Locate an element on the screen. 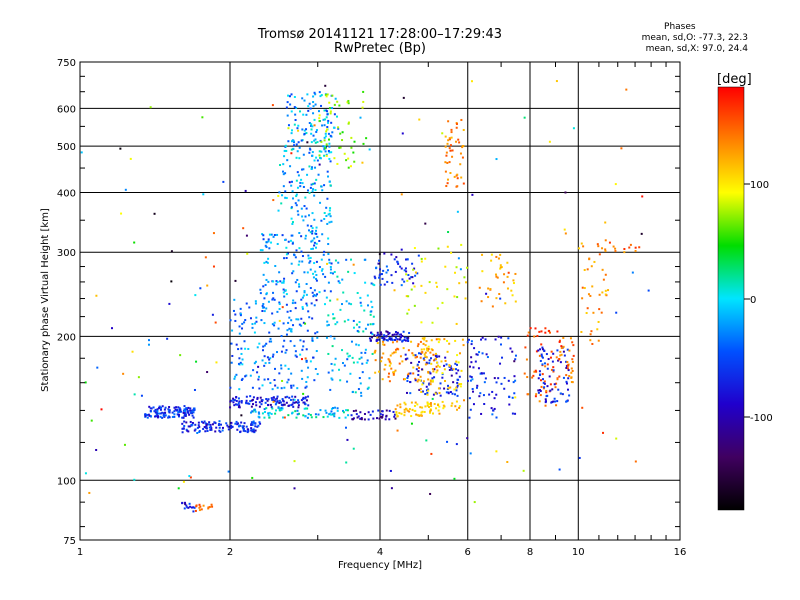 The height and width of the screenshot is (600, 800). stats-x-mode: mean, sd,X: 97.0, 24.4 is located at coordinates (696, 49).